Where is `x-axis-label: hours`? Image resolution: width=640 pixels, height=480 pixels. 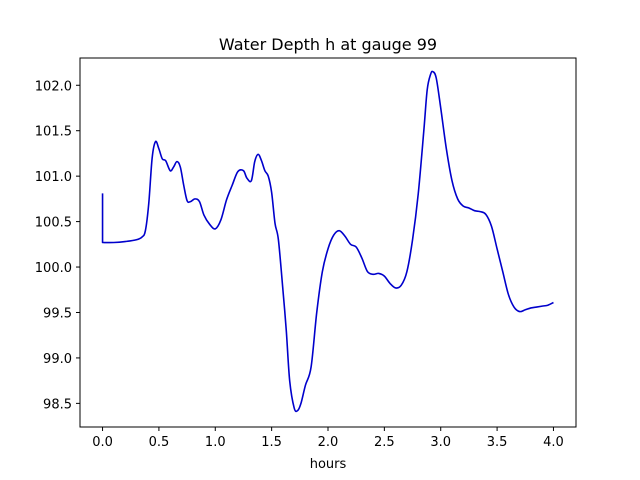 x-axis-label: hours is located at coordinates (328, 464).